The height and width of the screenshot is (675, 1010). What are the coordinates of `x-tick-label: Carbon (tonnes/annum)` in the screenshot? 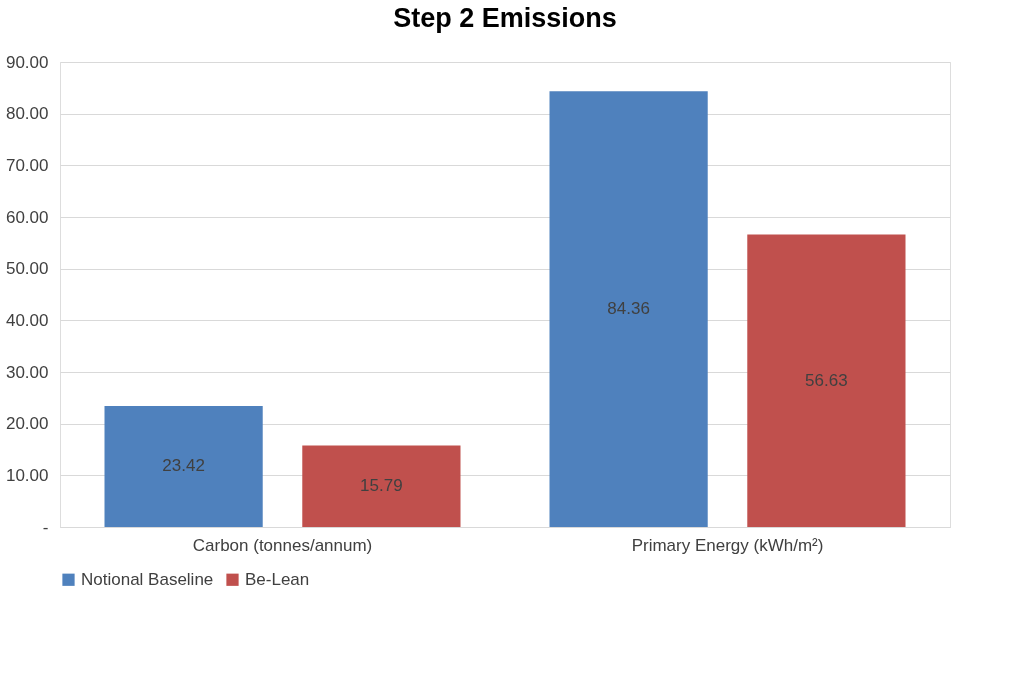 It's located at (282, 545).